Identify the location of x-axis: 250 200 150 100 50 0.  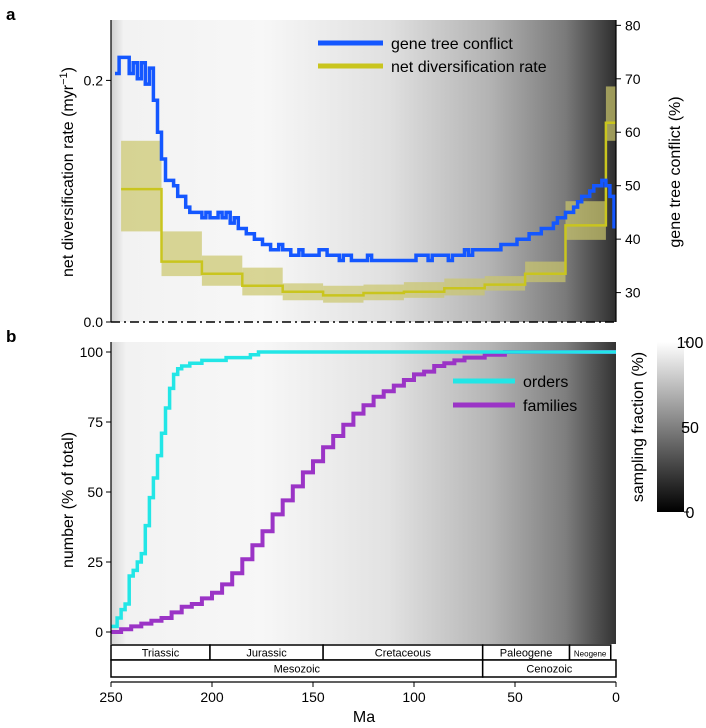
(359, 693).